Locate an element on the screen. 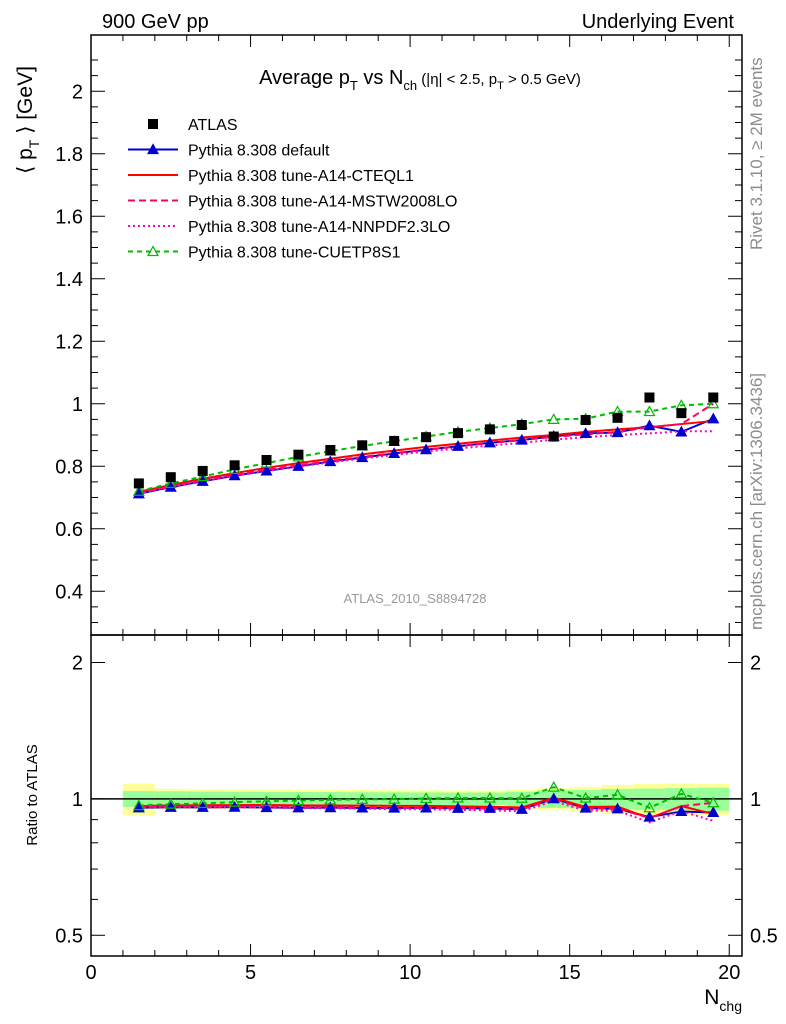 This screenshot has width=786, height=1024. side-label-top: Rivet 3.1.10, ≥ 2M events is located at coordinates (756, 153).